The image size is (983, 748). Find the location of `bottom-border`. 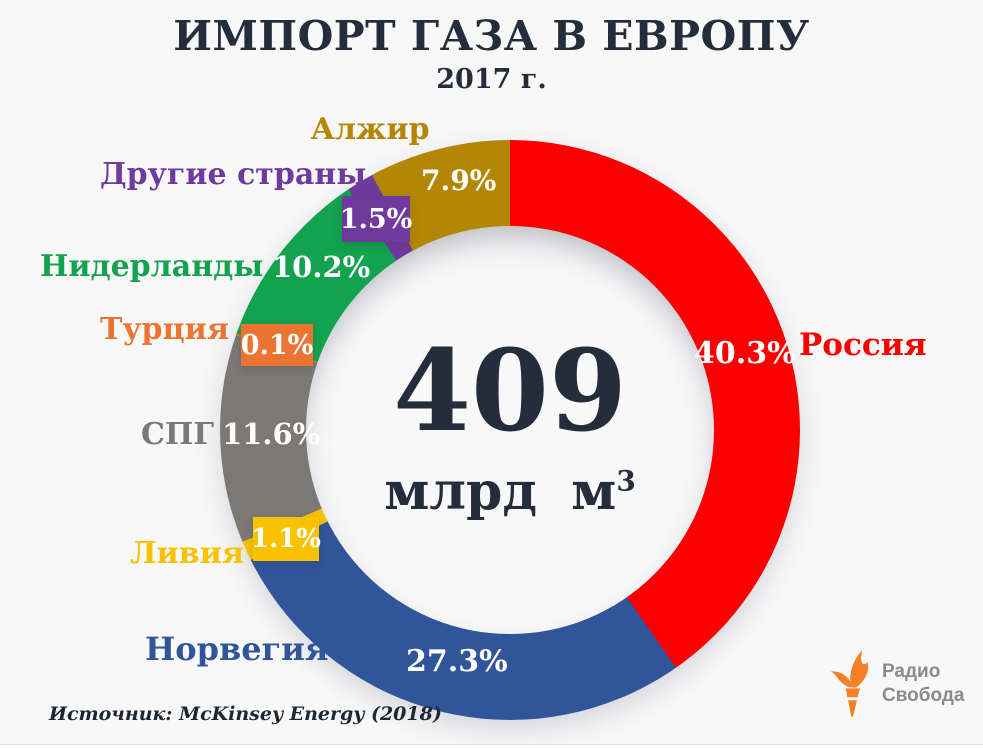

bottom-border is located at coordinates (491, 746).